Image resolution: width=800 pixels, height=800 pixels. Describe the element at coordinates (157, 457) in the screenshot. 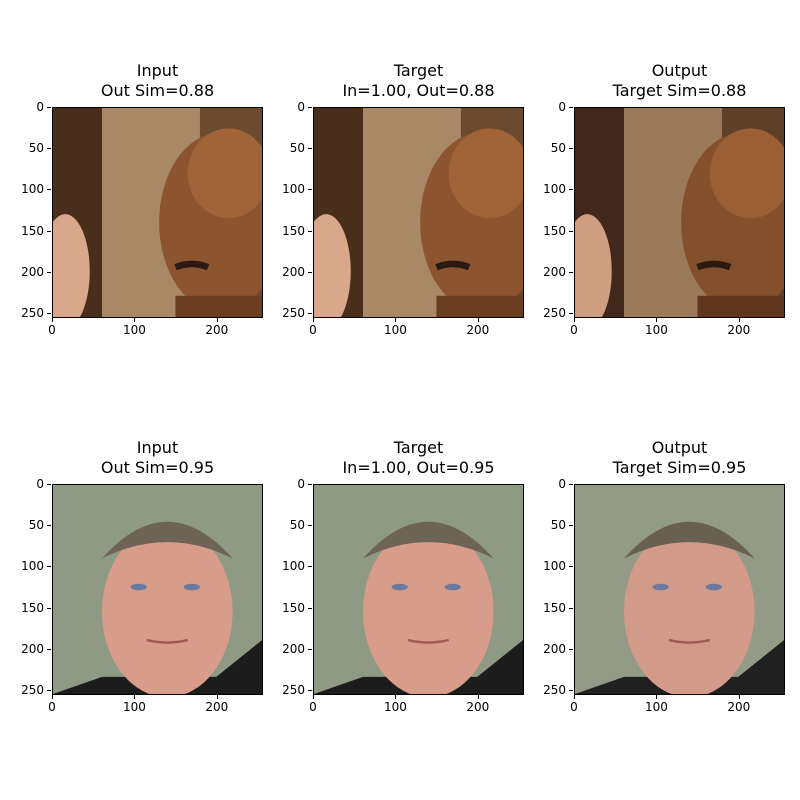

I see `panel-title: Input Out Sim=0.95` at that location.